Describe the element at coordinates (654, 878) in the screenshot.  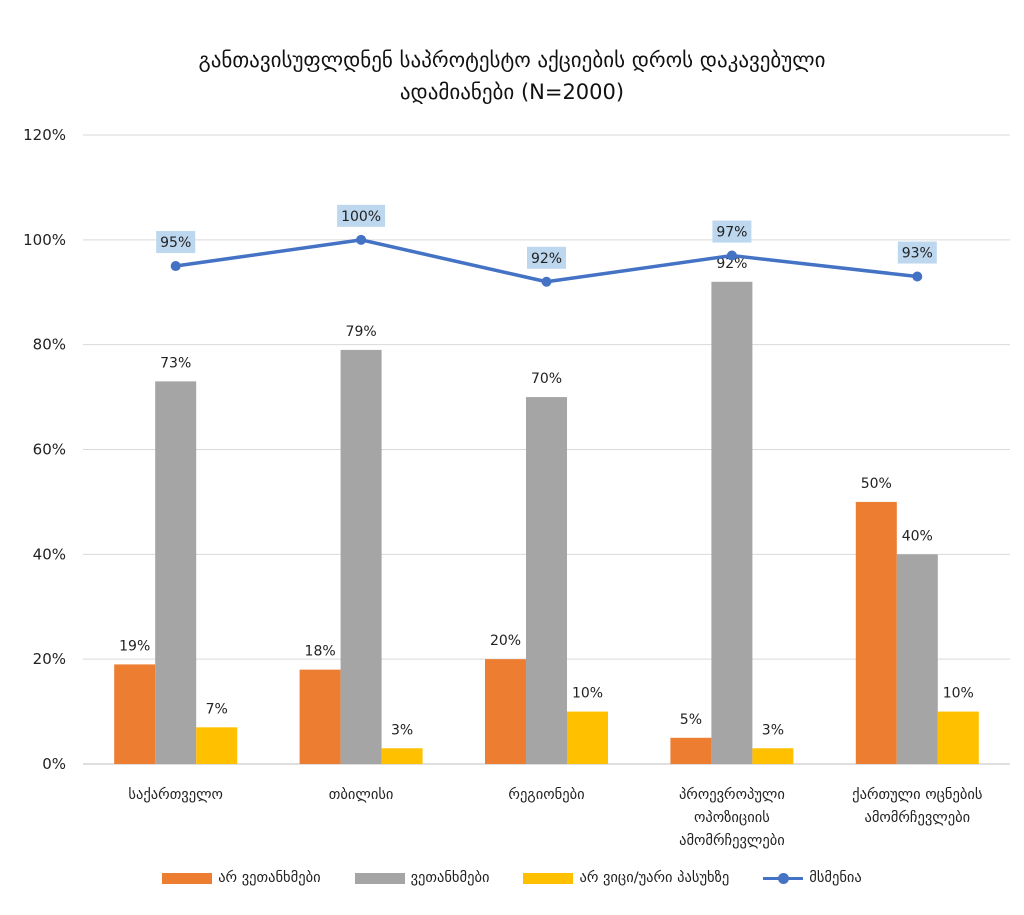
I see `legend-label-dont-know: არ ვიცი/უარი პასუხზე` at that location.